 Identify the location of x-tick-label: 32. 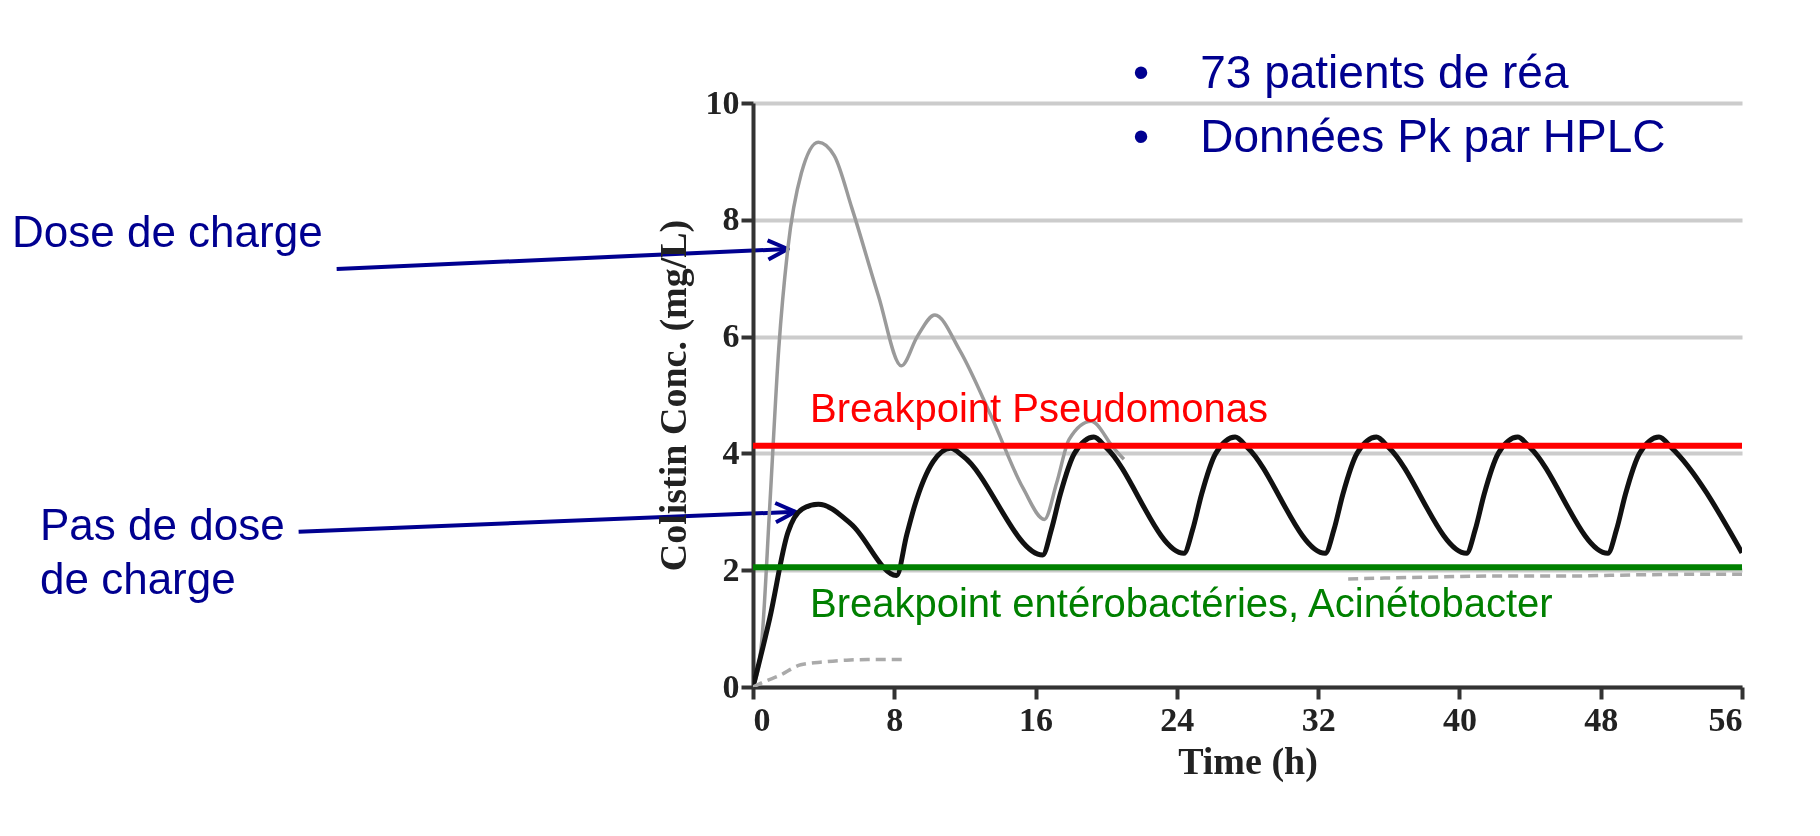
(1318, 719).